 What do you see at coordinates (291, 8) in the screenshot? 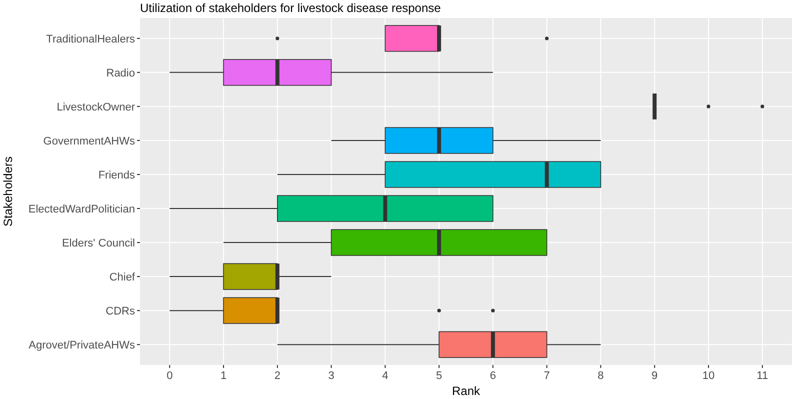
I see `chart-title: Utilization of stakeholders for livestock disease response` at bounding box center [291, 8].